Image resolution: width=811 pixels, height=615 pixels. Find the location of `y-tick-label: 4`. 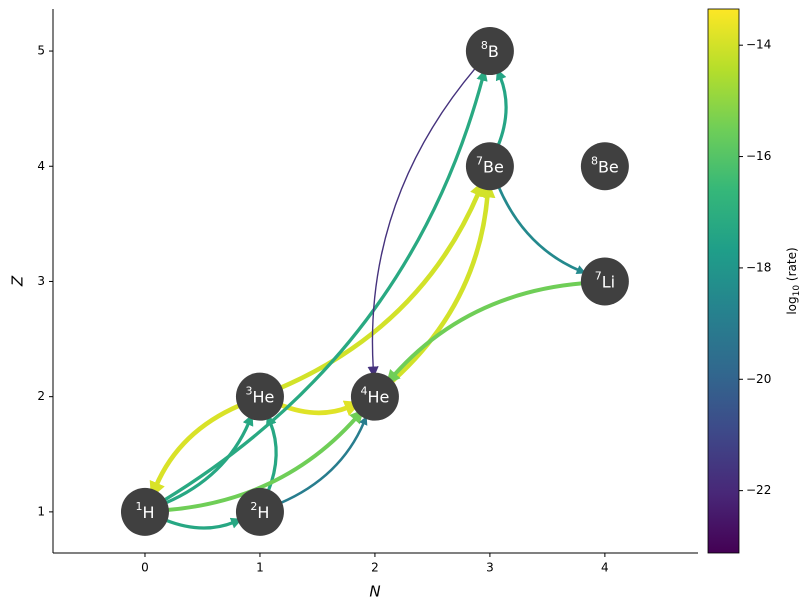

y-tick-label: 4 is located at coordinates (41, 166).